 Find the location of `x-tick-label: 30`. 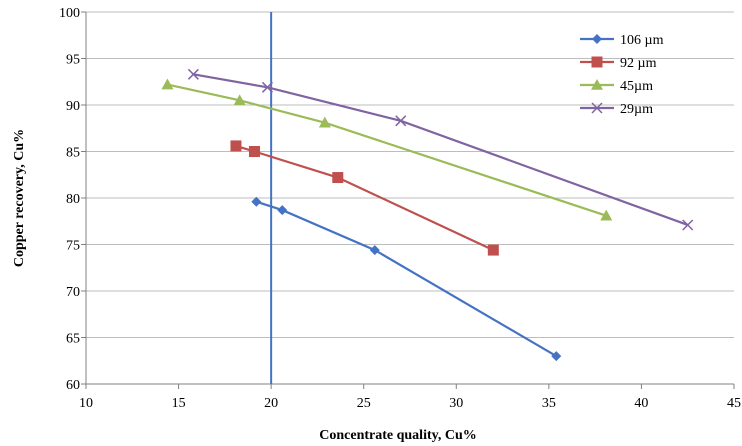

x-tick-label: 30 is located at coordinates (456, 403).